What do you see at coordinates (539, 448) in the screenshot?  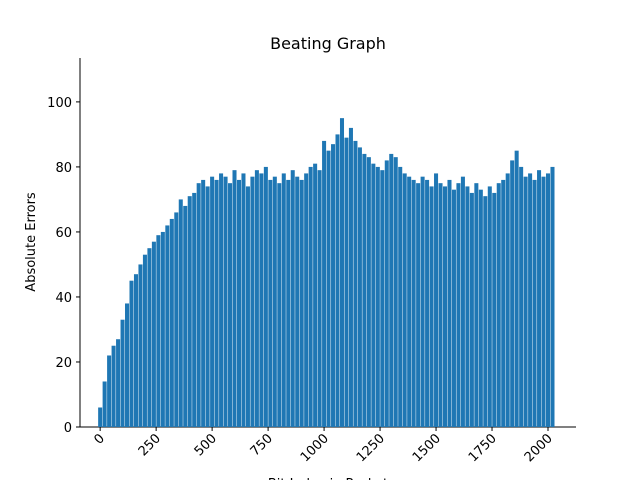 I see `x-tick-label: 2000` at bounding box center [539, 448].